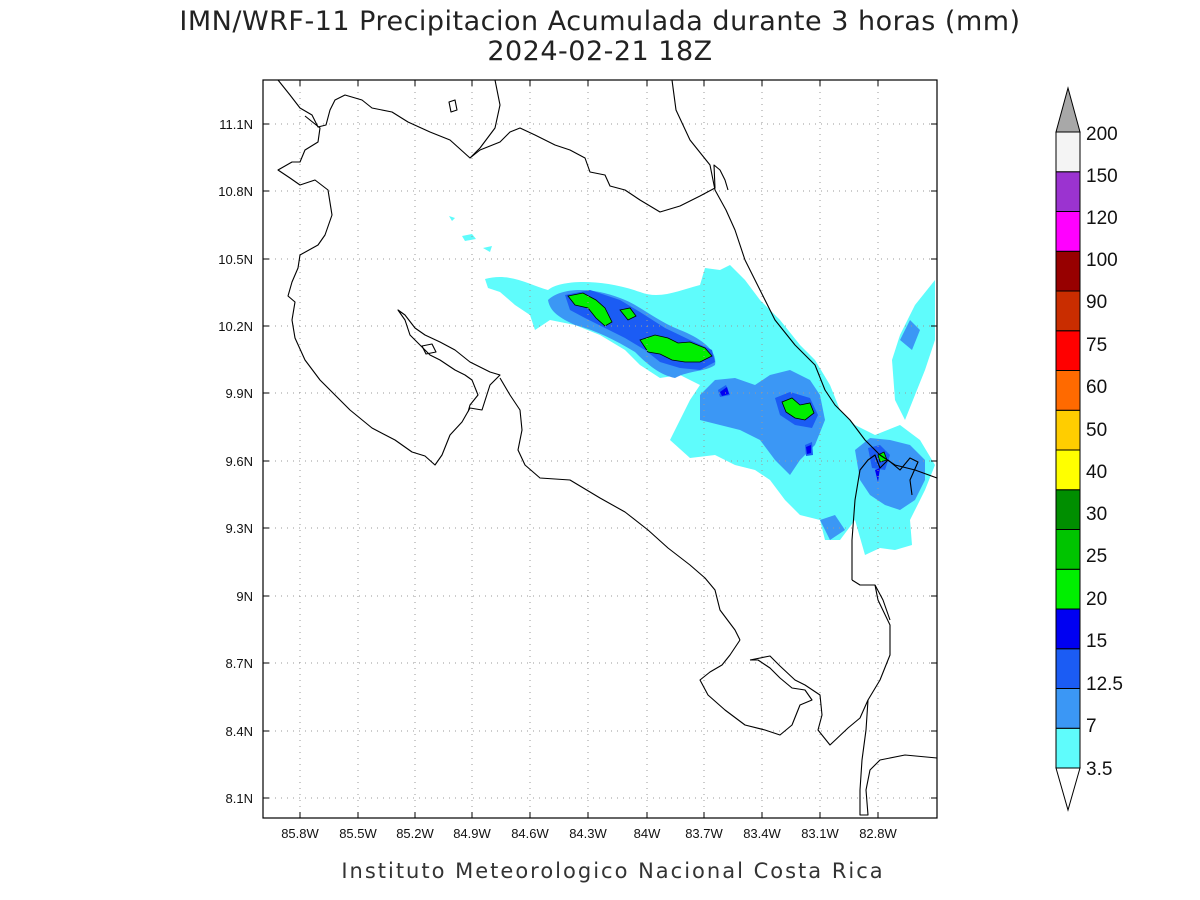 The width and height of the screenshot is (1200, 900). What do you see at coordinates (530, 833) in the screenshot?
I see `lon-label: 84.6W` at bounding box center [530, 833].